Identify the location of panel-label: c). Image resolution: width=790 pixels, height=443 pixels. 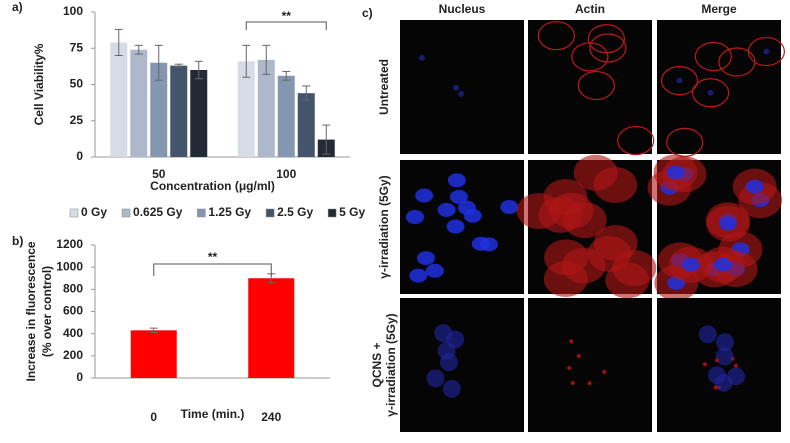
(367, 13).